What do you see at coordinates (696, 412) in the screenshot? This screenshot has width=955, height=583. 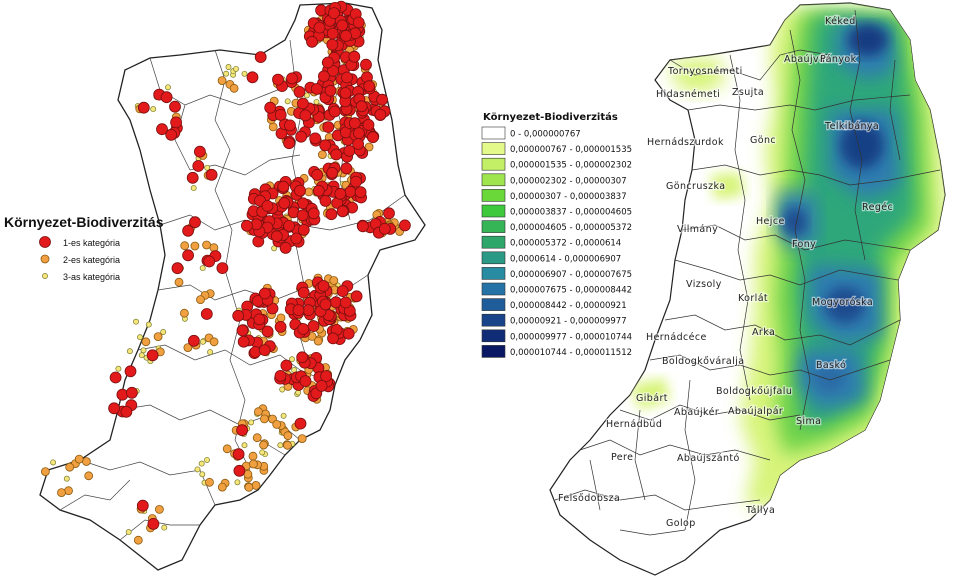 I see `place-label-abaujker: Abaújkér` at bounding box center [696, 412].